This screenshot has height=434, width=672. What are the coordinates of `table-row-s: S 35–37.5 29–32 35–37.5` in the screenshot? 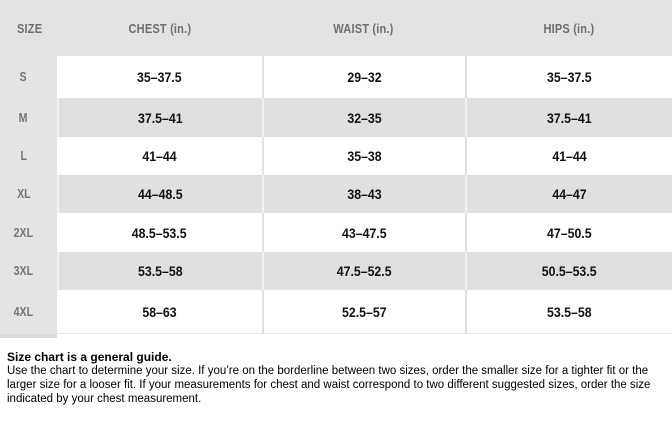 It's located at (336, 77).